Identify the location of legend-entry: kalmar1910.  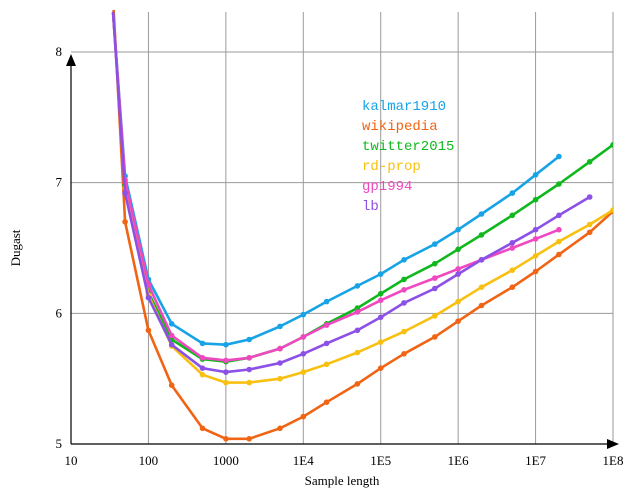
(404, 107).